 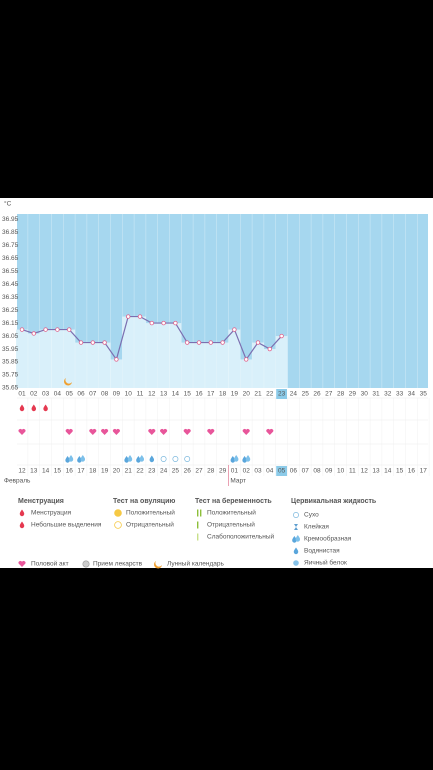 What do you see at coordinates (129, 394) in the screenshot?
I see `cycle-day: 10` at bounding box center [129, 394].